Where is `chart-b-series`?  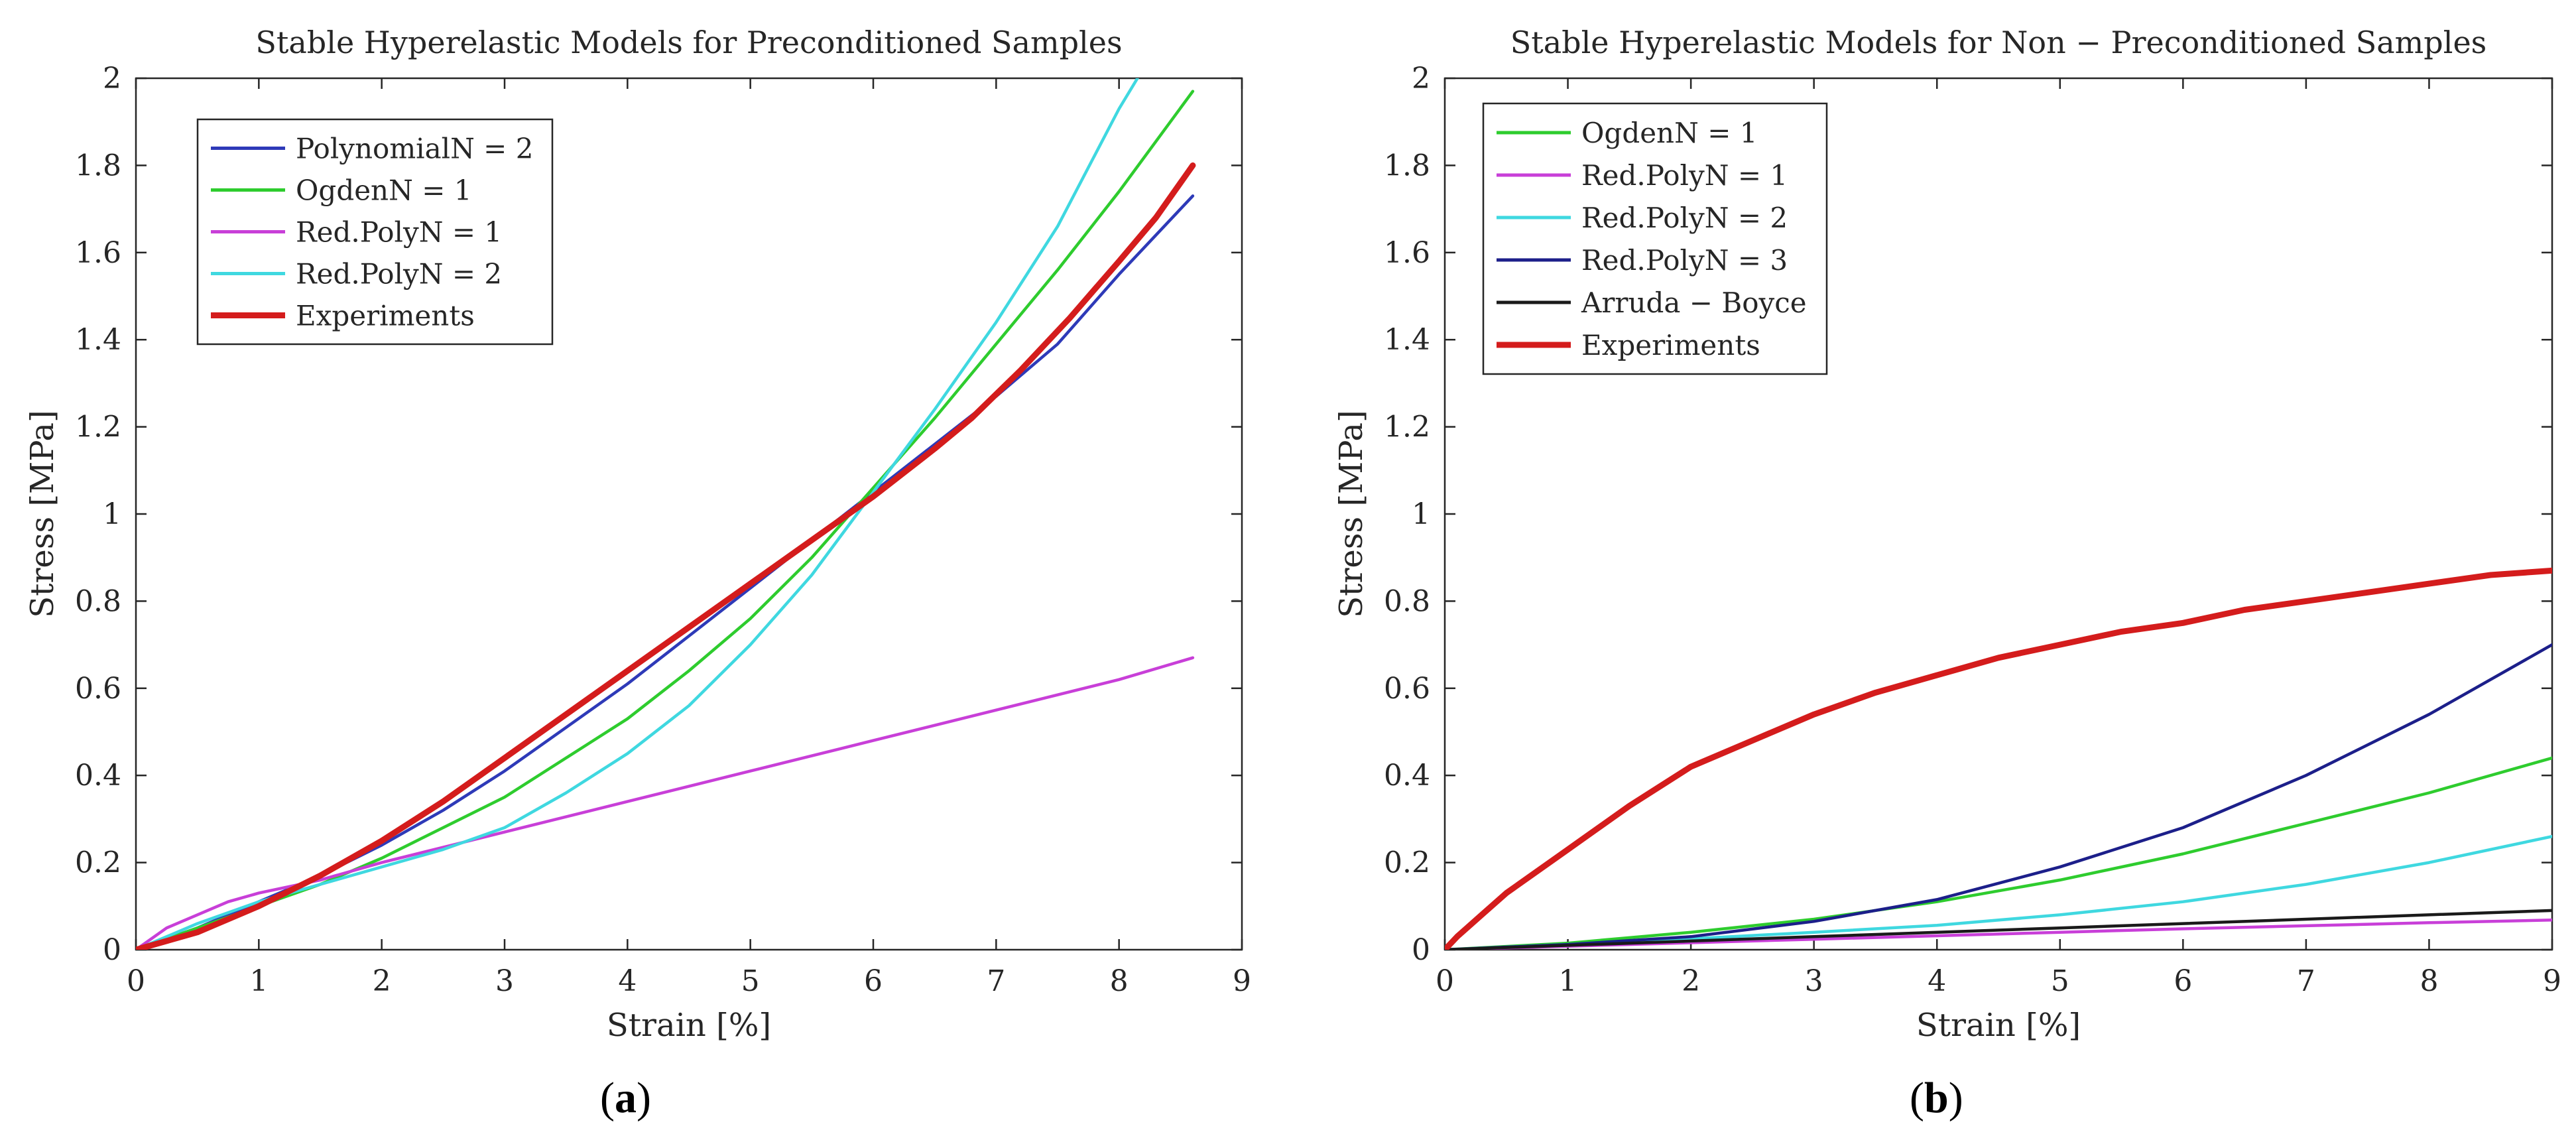 chart-b-series is located at coordinates (1998, 758).